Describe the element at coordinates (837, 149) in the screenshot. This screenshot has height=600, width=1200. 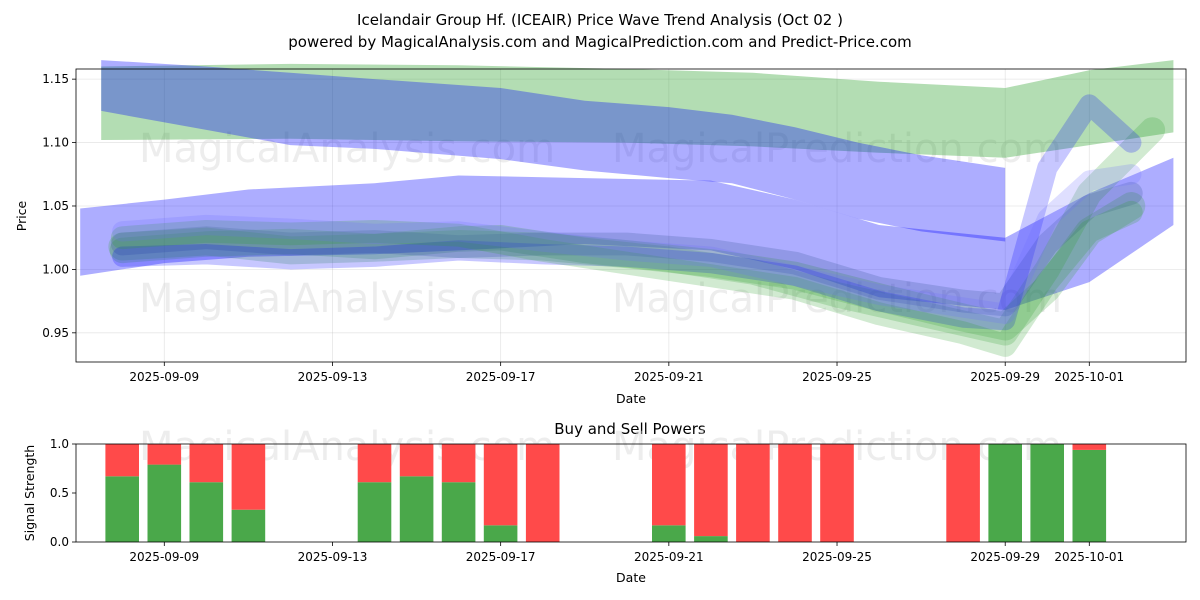
I see `watermark-2: MagicalPrediction.com` at that location.